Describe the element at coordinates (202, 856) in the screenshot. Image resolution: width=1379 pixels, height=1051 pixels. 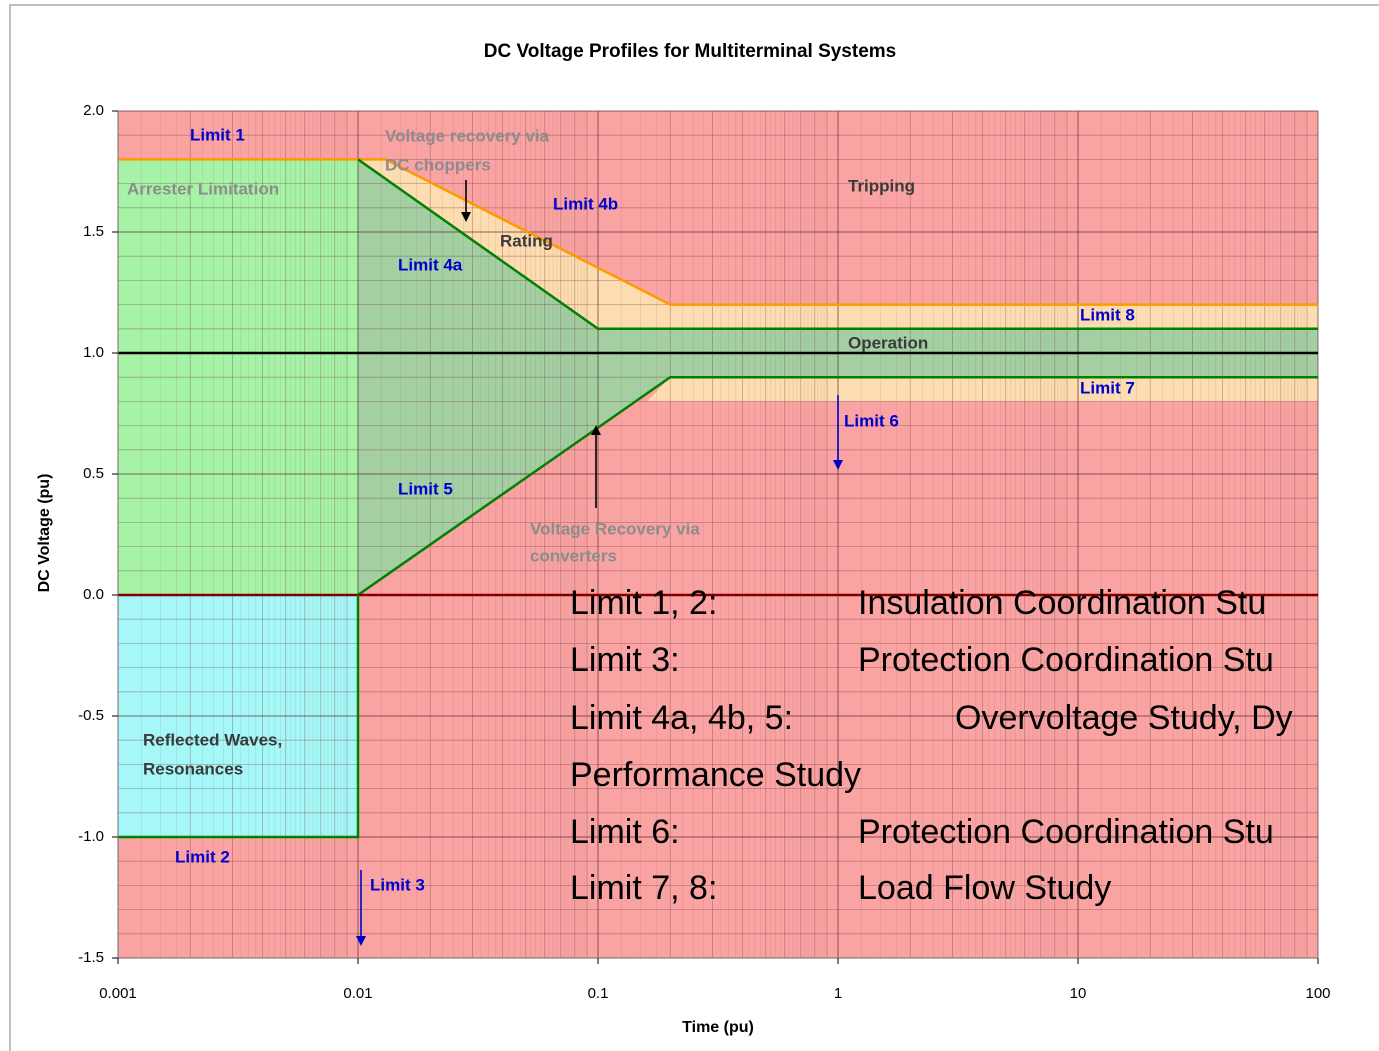
I see `annotation: Limit 2` at that location.